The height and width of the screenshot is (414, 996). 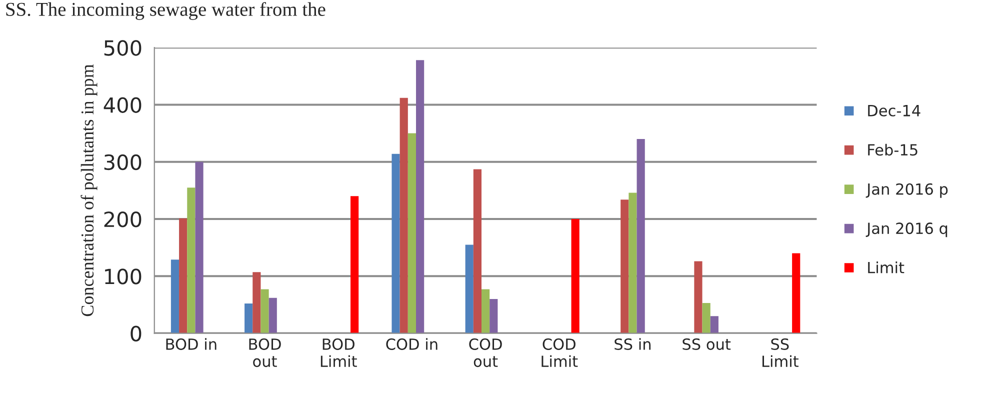 I want to click on legend-label: Dec-14, so click(x=894, y=110).